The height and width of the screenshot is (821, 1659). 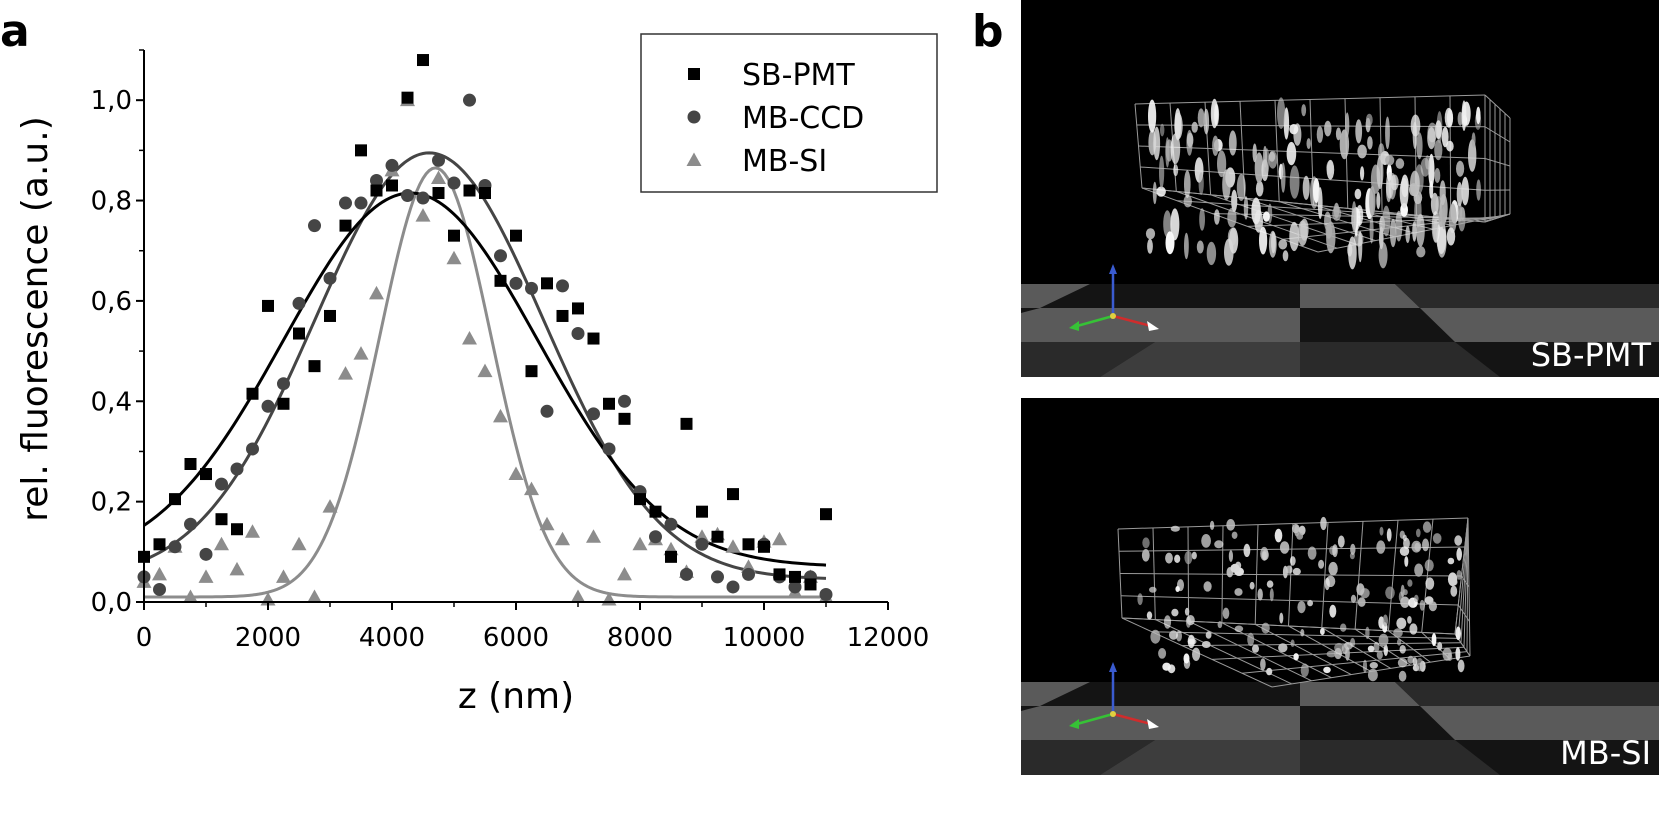 What do you see at coordinates (1113, 316) in the screenshot?
I see `gizmo-origin` at bounding box center [1113, 316].